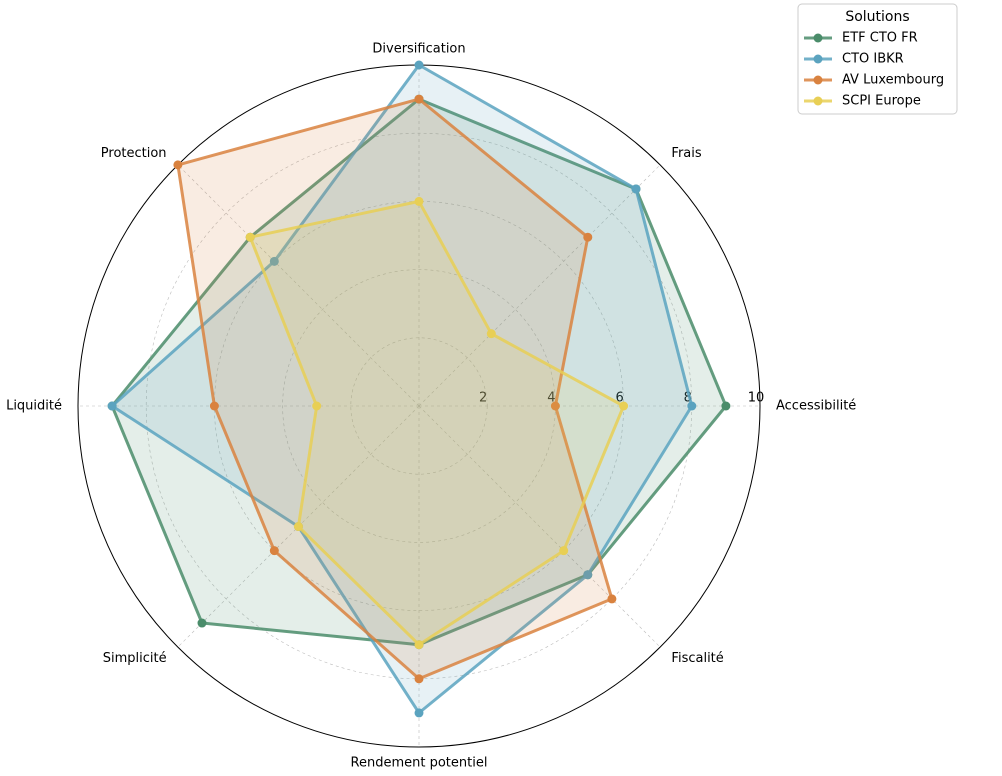 This screenshot has height=776, width=1002. What do you see at coordinates (34, 406) in the screenshot?
I see `category-label: Liquidité` at bounding box center [34, 406].